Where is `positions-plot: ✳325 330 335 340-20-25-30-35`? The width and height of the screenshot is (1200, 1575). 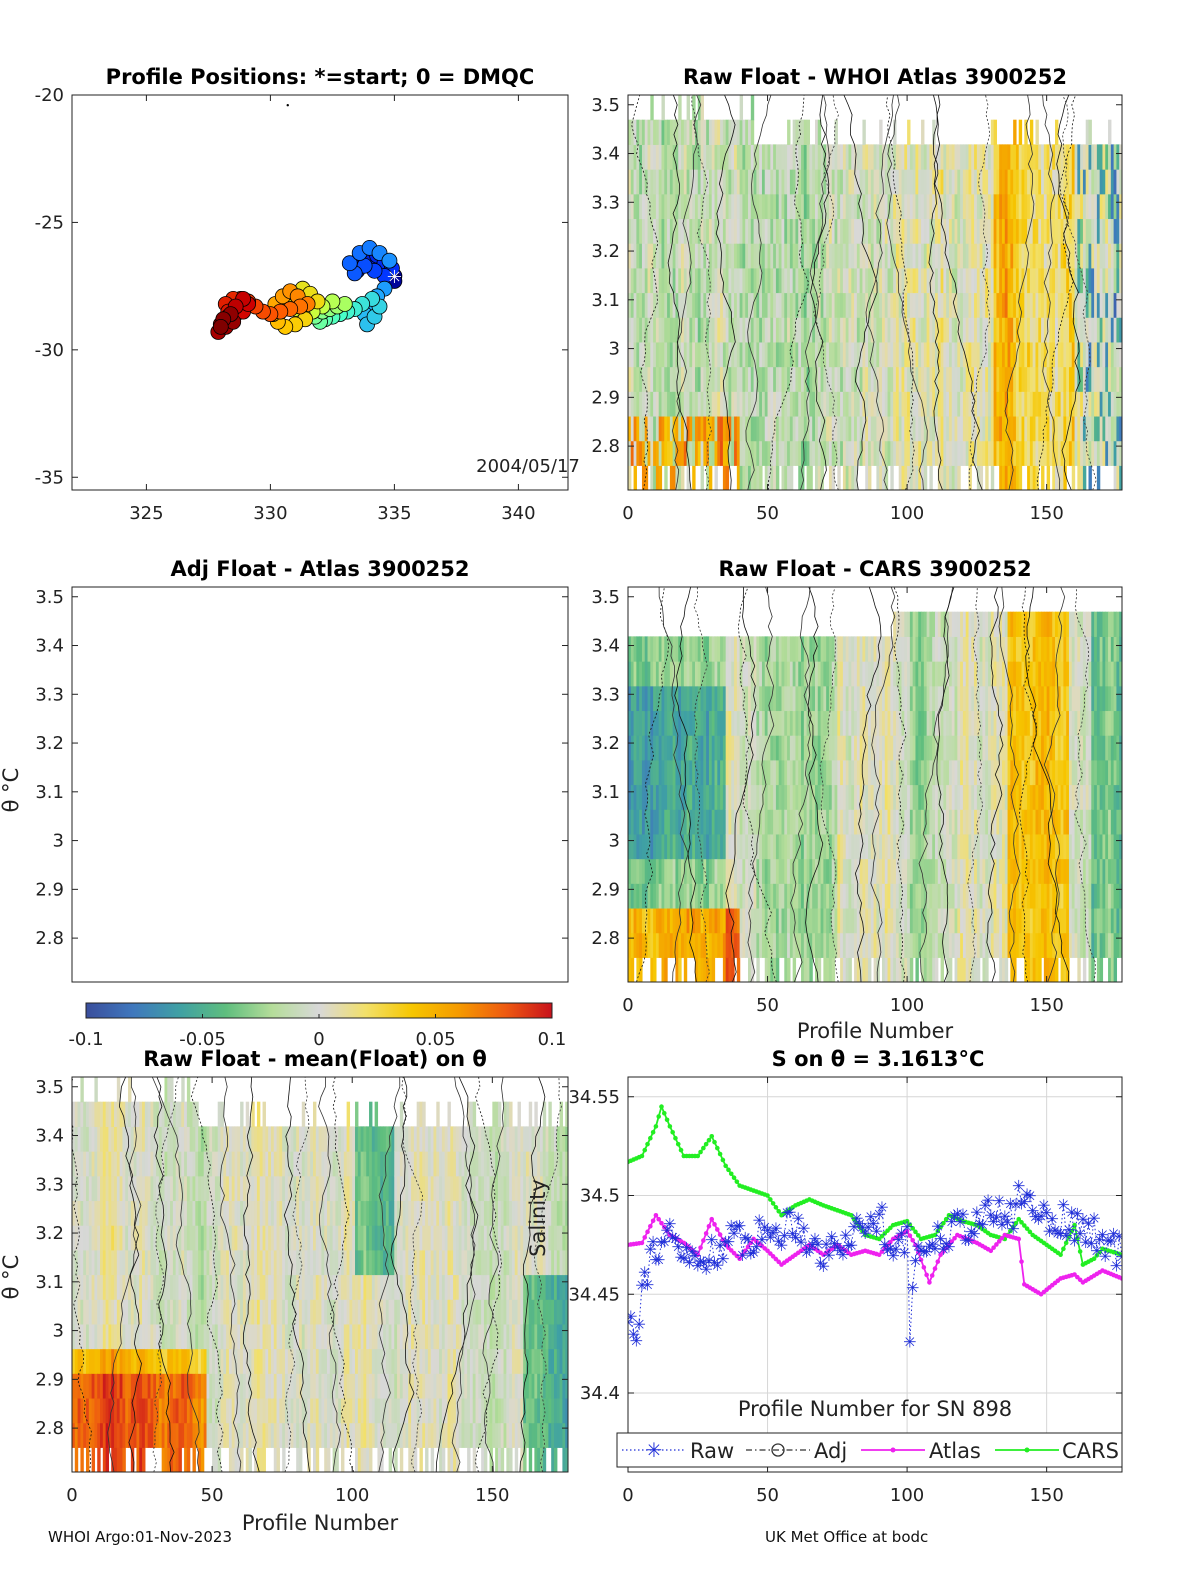 positions-plot: ✳325 330 335 340-20-25-30-35 is located at coordinates (302, 304).